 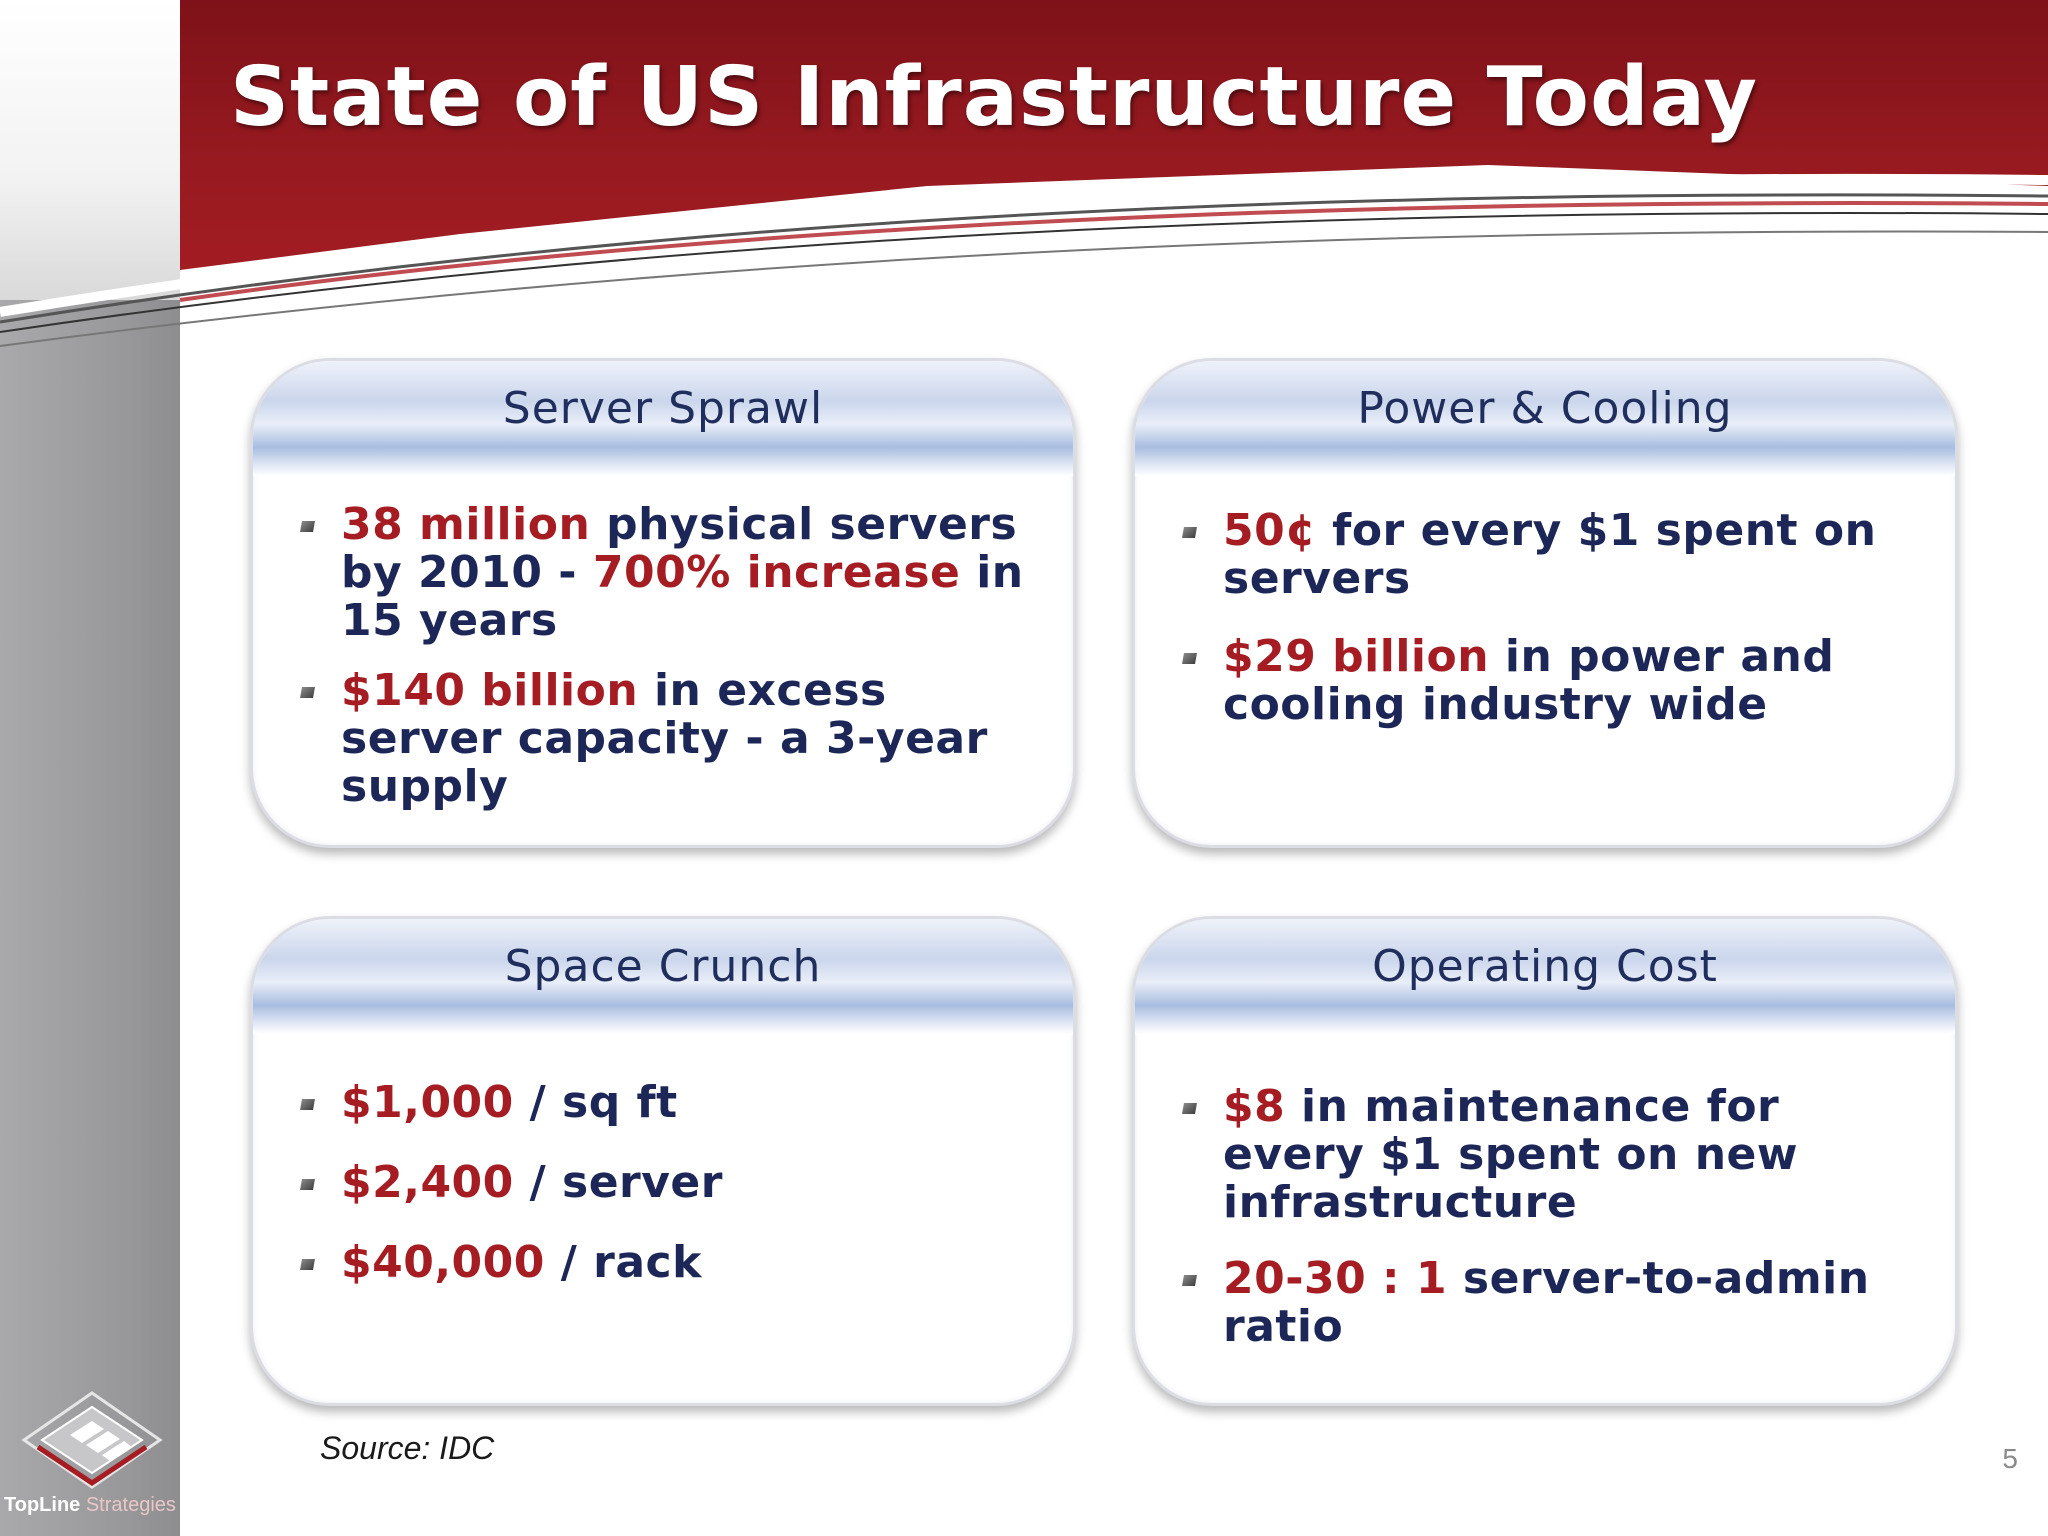 I want to click on highlight-text: $1,000, so click(x=427, y=1102).